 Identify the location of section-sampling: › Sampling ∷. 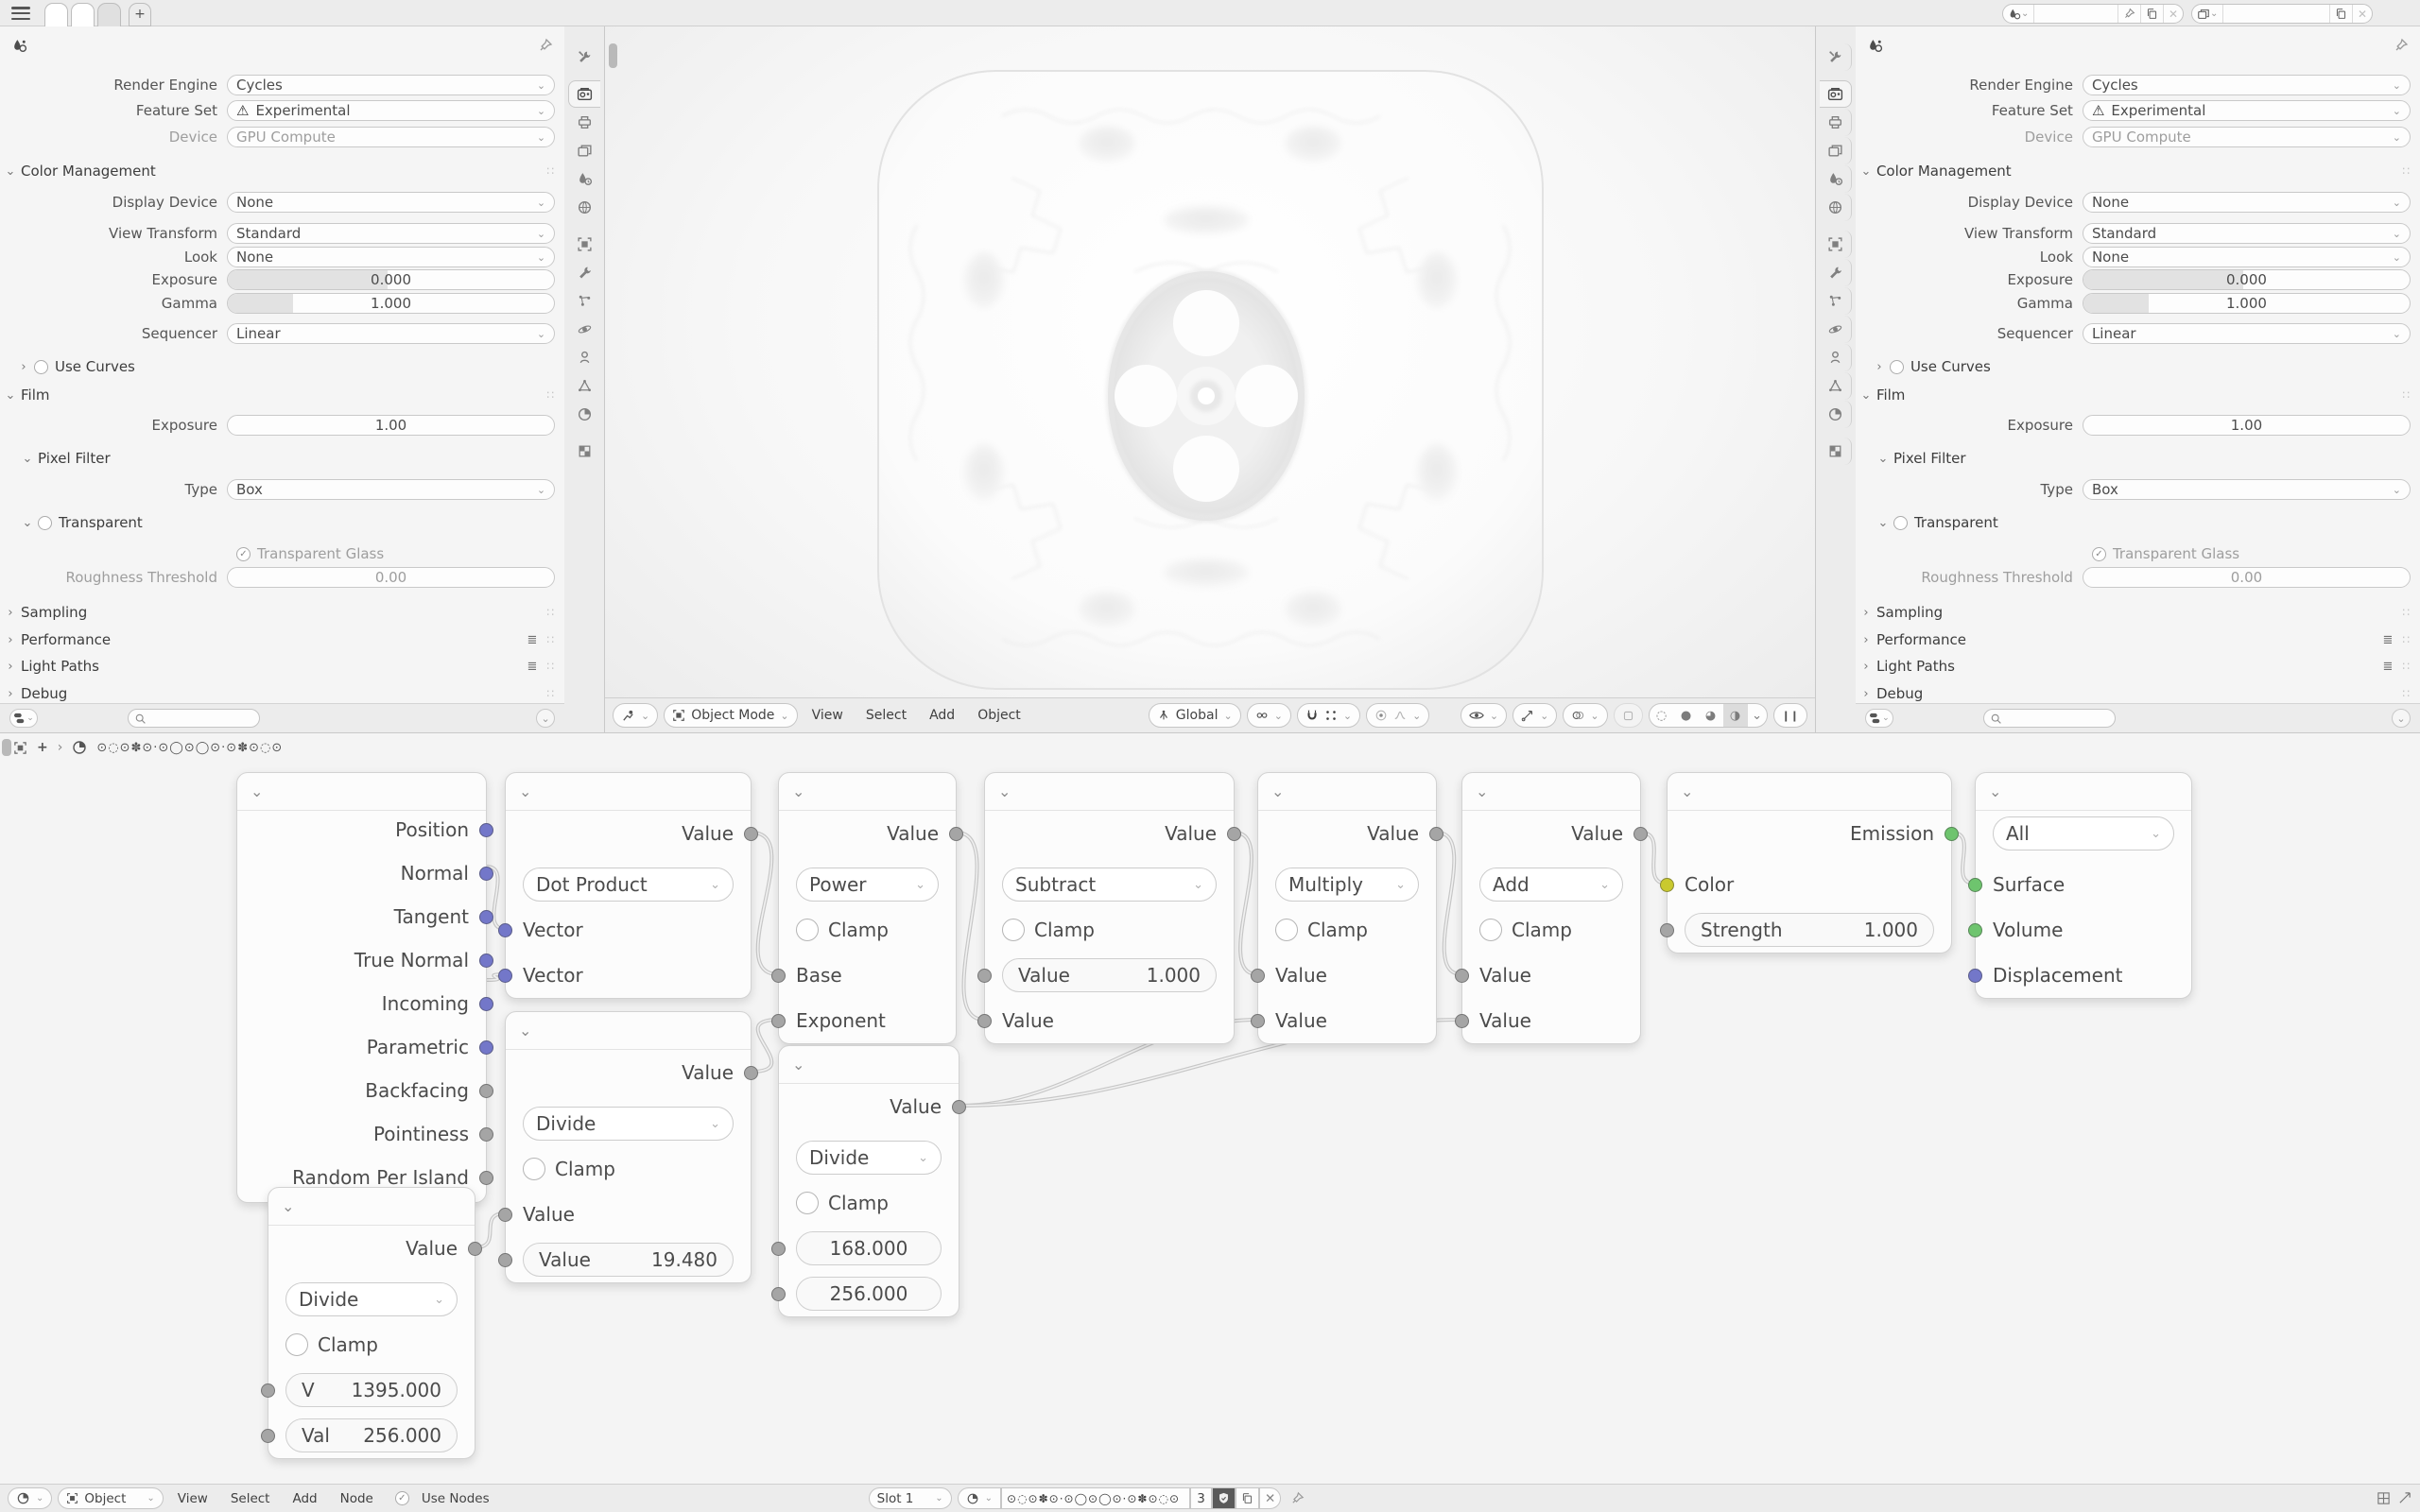
(277, 612).